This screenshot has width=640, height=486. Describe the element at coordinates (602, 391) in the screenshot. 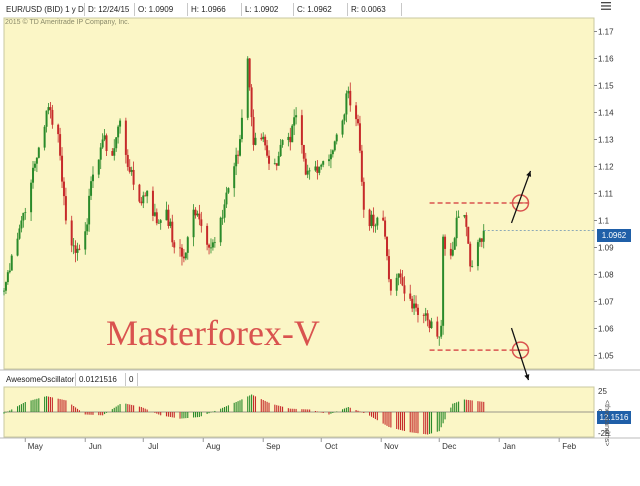

I see `osc-tick-label: 25` at that location.